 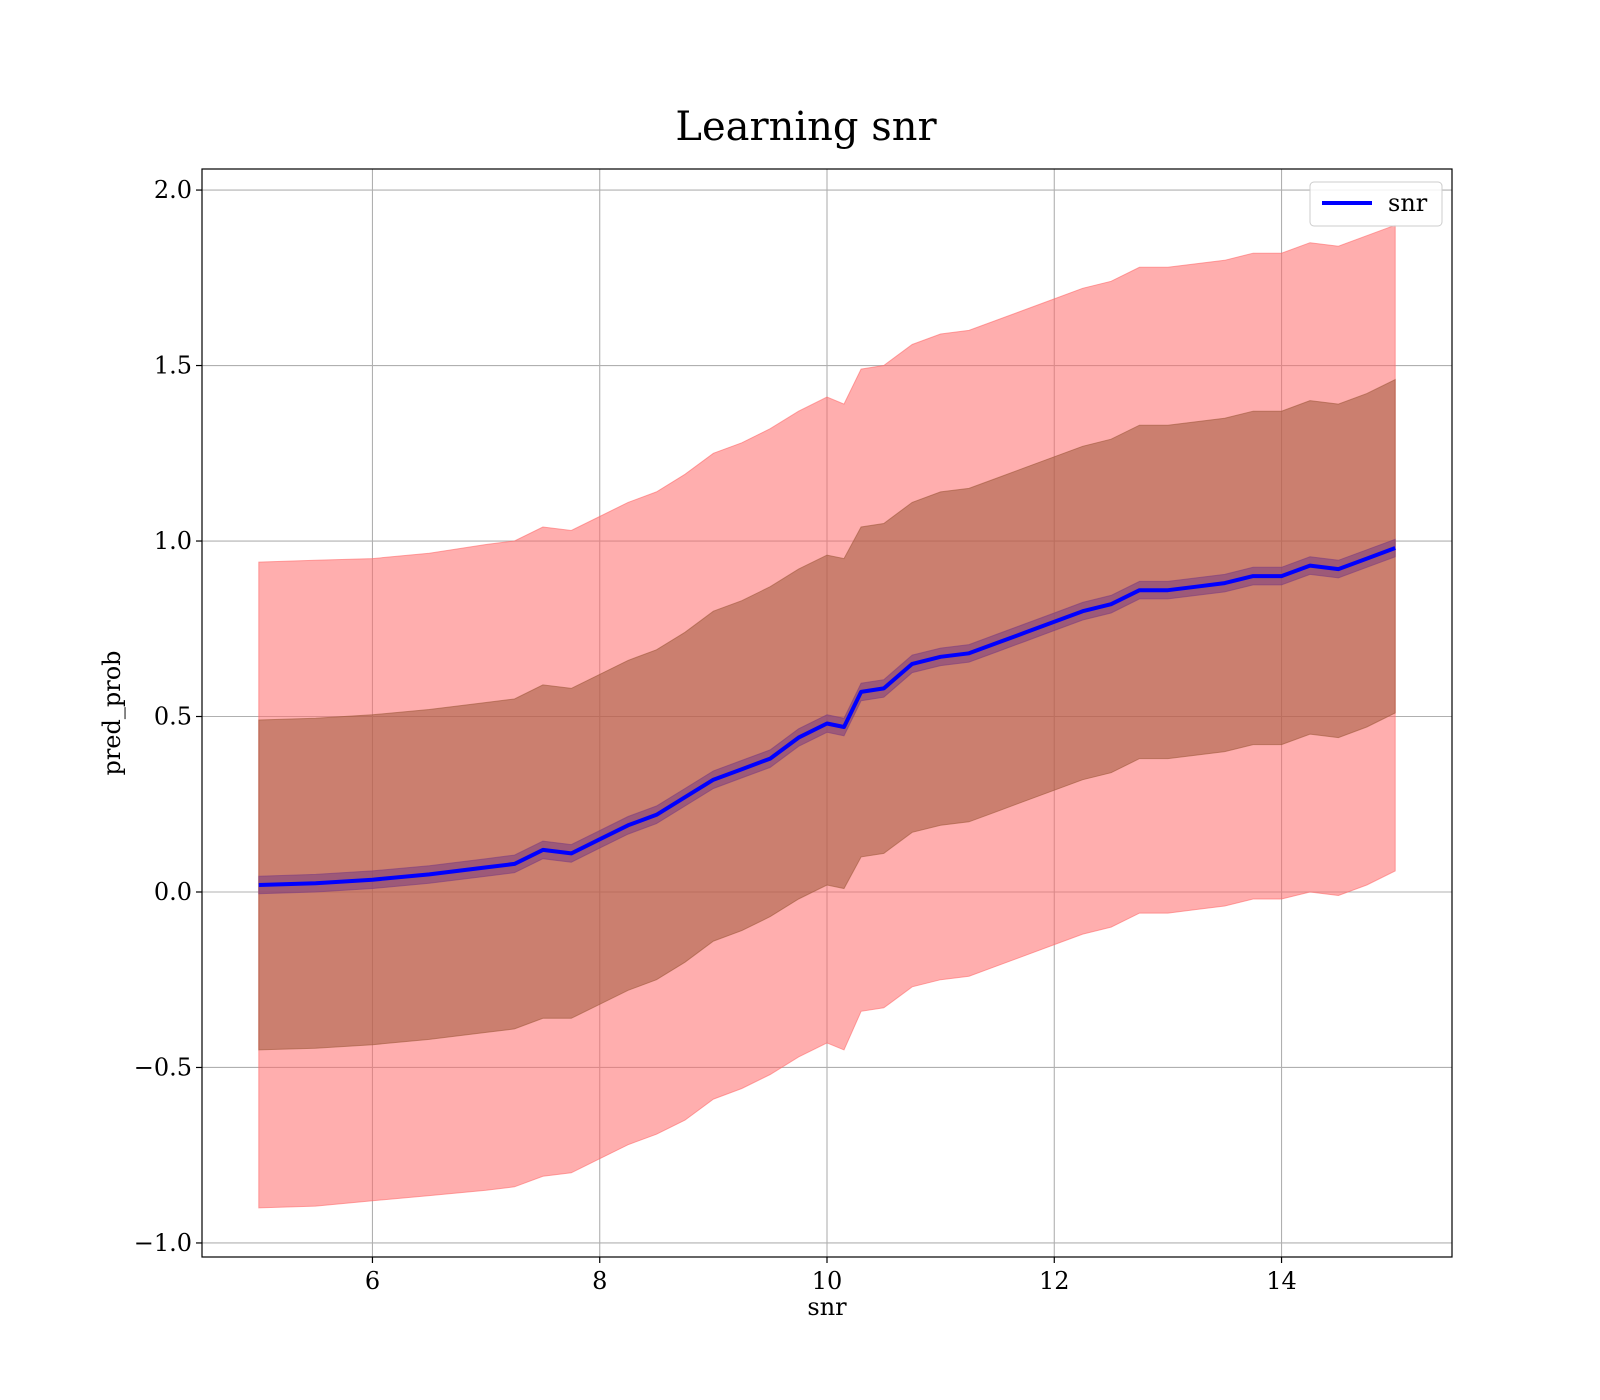 What do you see at coordinates (173, 541) in the screenshot?
I see `y-tick-label: 1.0` at bounding box center [173, 541].